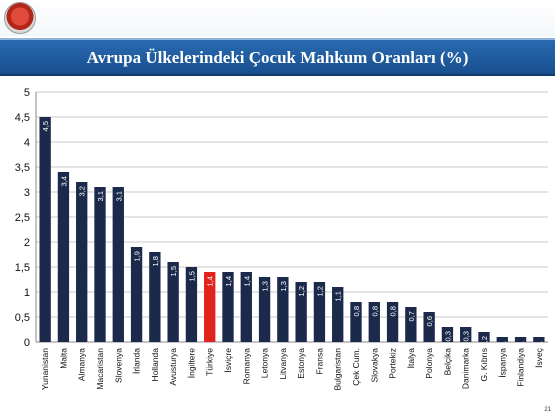  Describe the element at coordinates (137, 361) in the screenshot. I see `category-label: İrlanda` at that location.